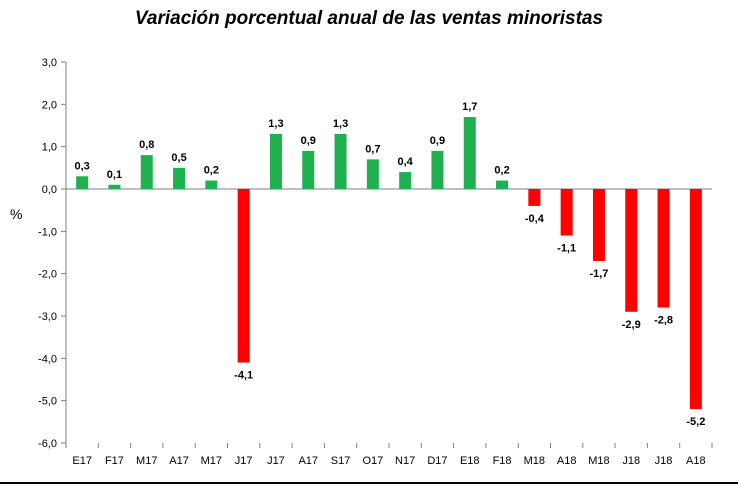  I want to click on data-label: 0,5, so click(178, 158).